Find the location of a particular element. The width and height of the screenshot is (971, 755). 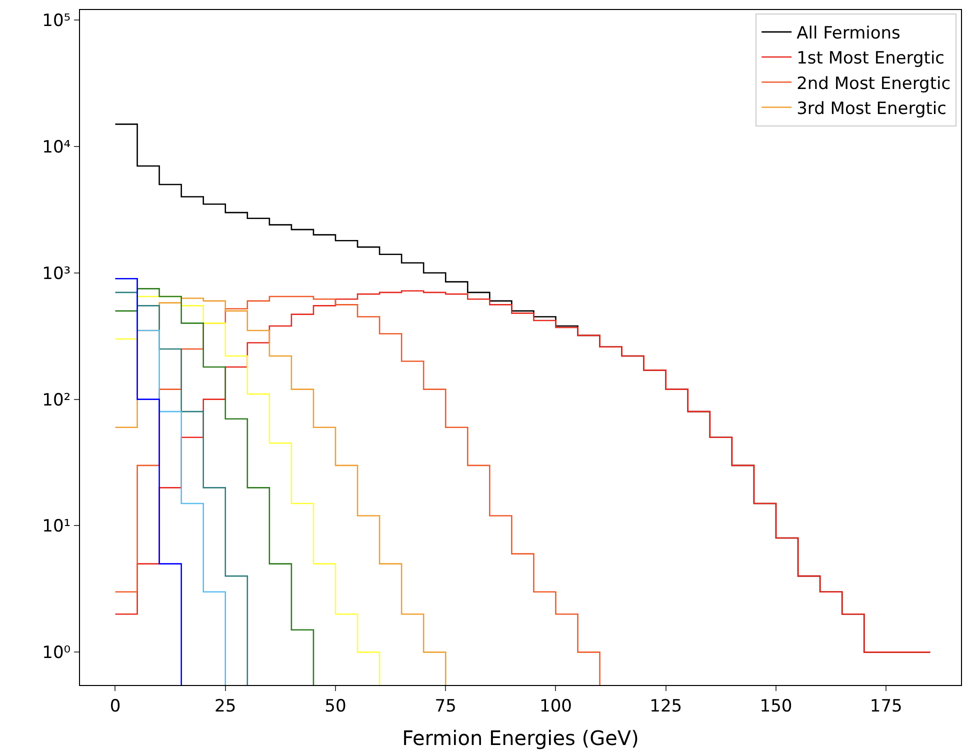

x-tick-label: 150 is located at coordinates (776, 706).